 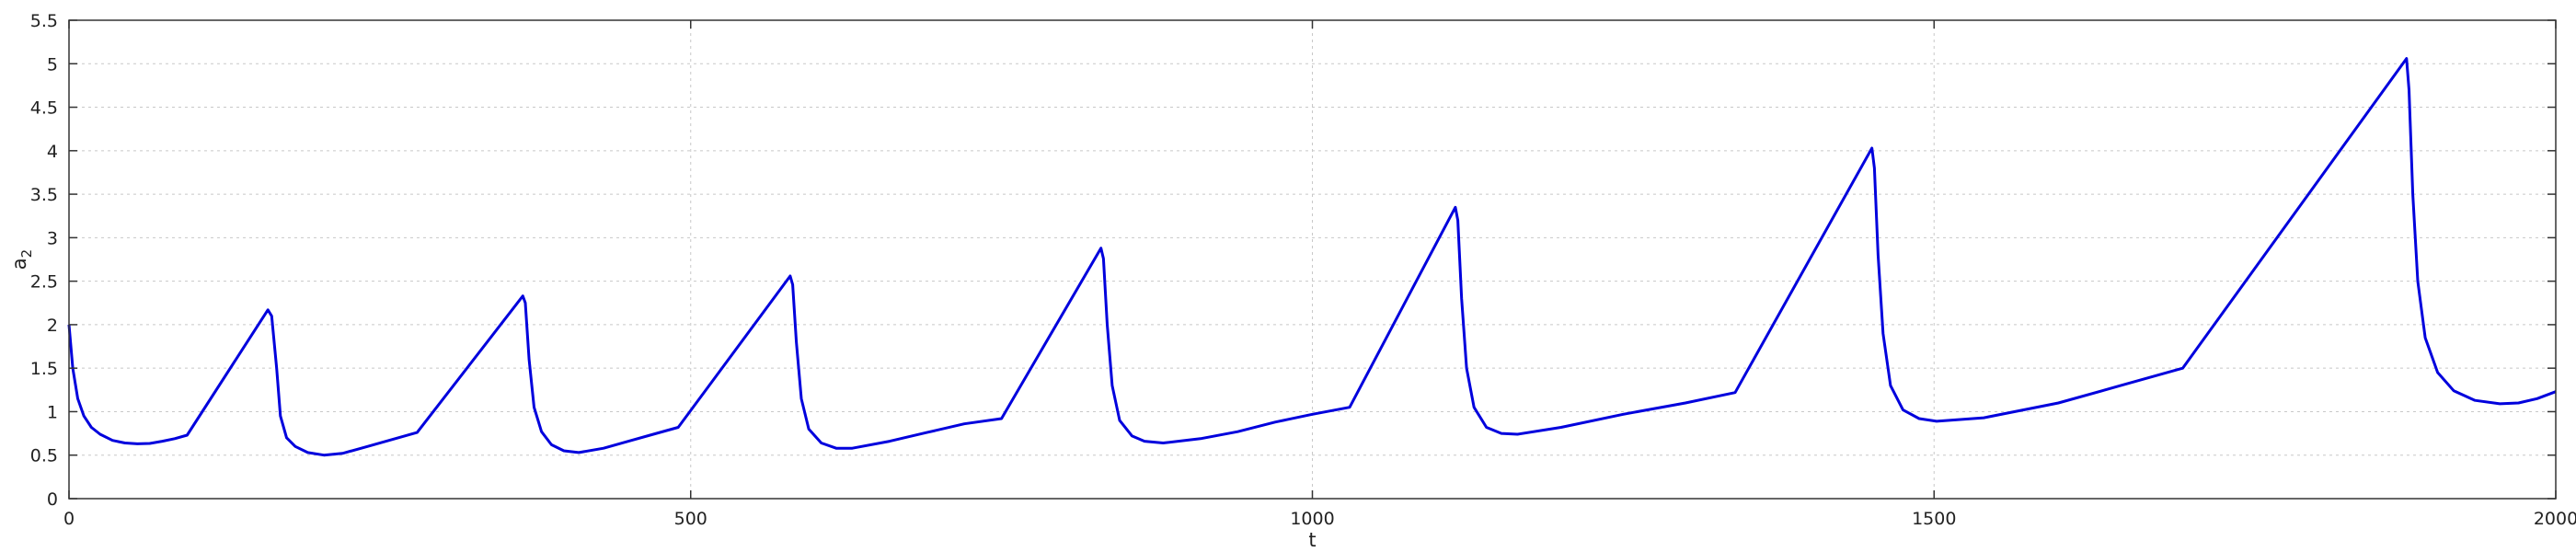 What do you see at coordinates (1312, 540) in the screenshot?
I see `x-axis-title: t` at bounding box center [1312, 540].